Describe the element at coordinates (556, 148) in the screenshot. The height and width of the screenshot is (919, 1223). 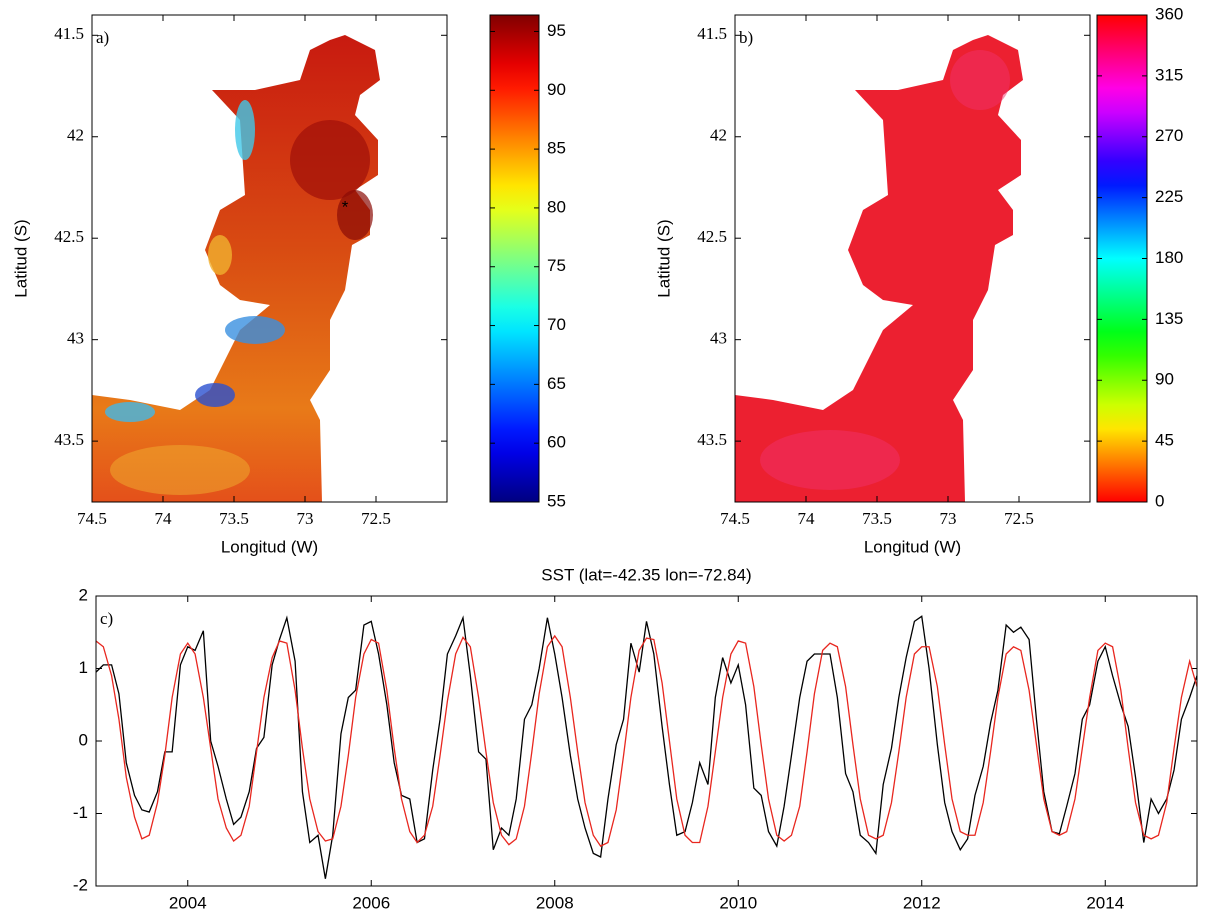
I see `colorbar-tick-label: 85` at that location.